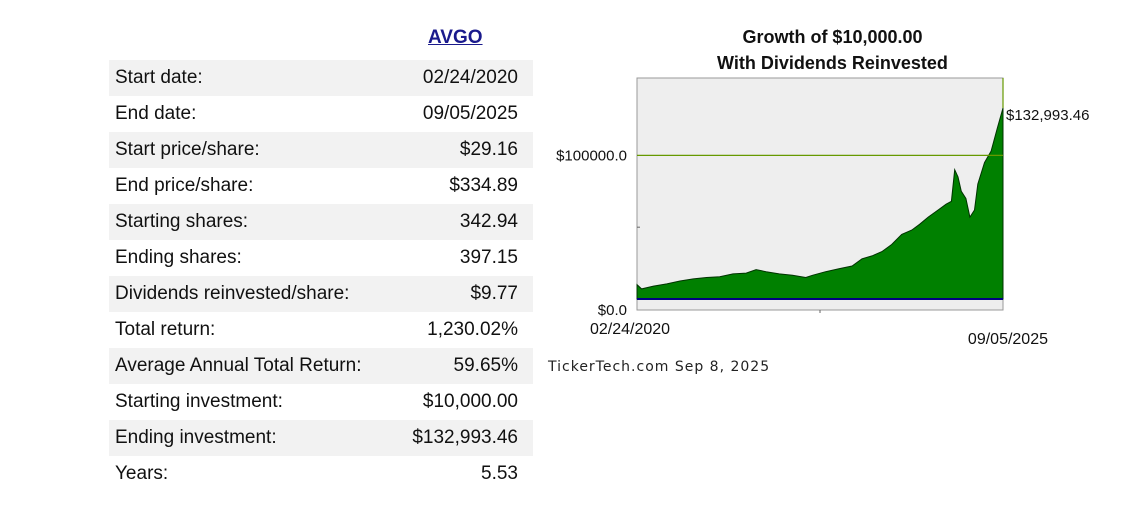 The width and height of the screenshot is (1140, 521). I want to click on stats-label: Dividends reinvested/share:, so click(251, 294).